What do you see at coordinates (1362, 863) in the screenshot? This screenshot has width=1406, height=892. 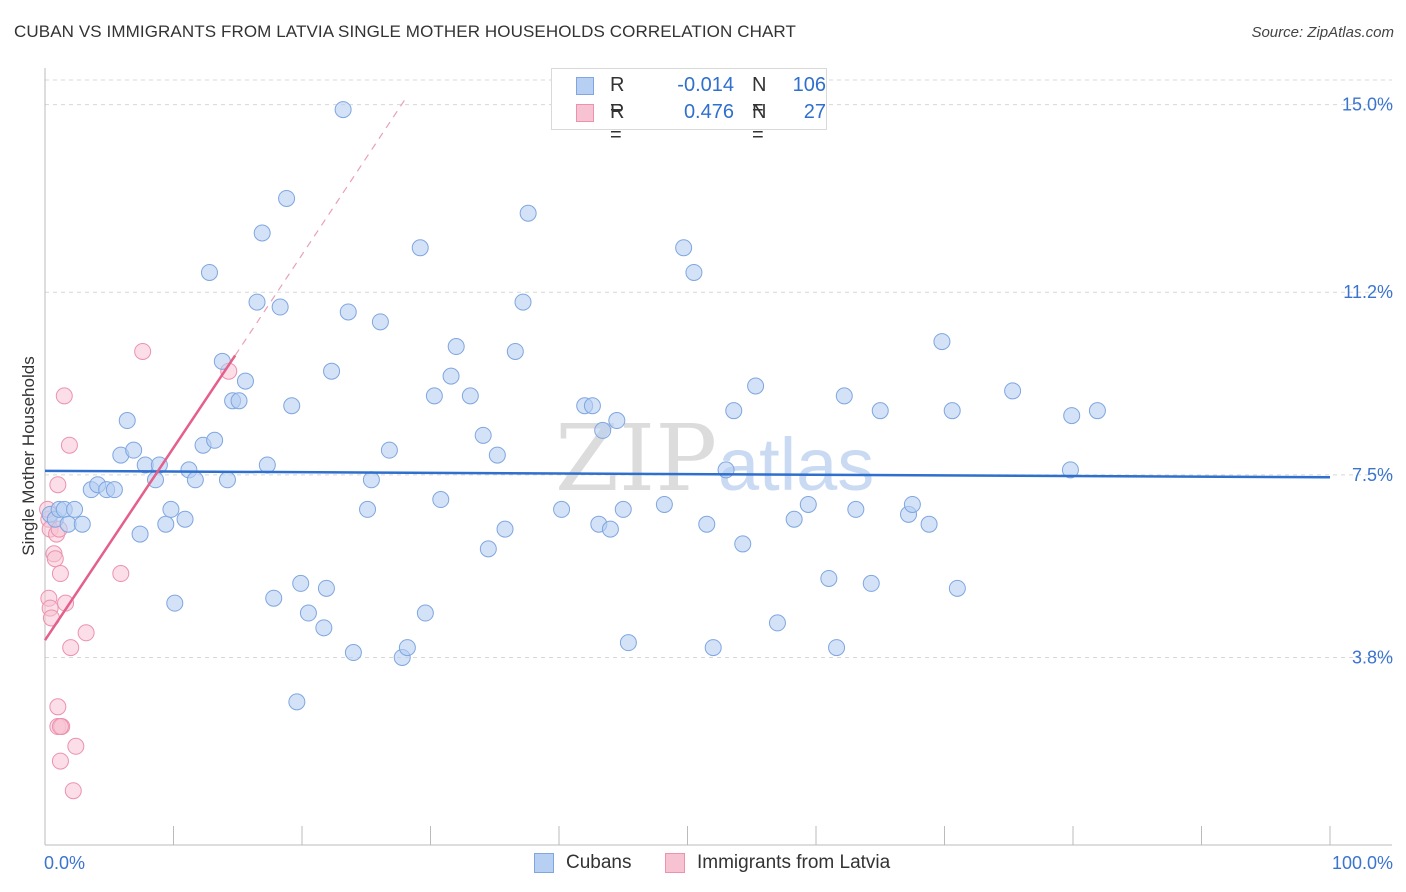 I see `x-tick-label-max: 100.0%` at bounding box center [1362, 863].